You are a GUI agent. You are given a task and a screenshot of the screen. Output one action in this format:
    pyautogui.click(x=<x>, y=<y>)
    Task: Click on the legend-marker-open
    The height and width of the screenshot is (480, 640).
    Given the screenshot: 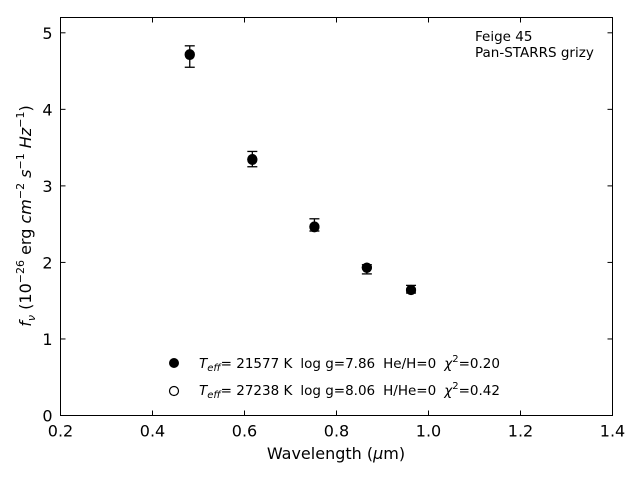 What is the action you would take?
    pyautogui.click(x=174, y=391)
    